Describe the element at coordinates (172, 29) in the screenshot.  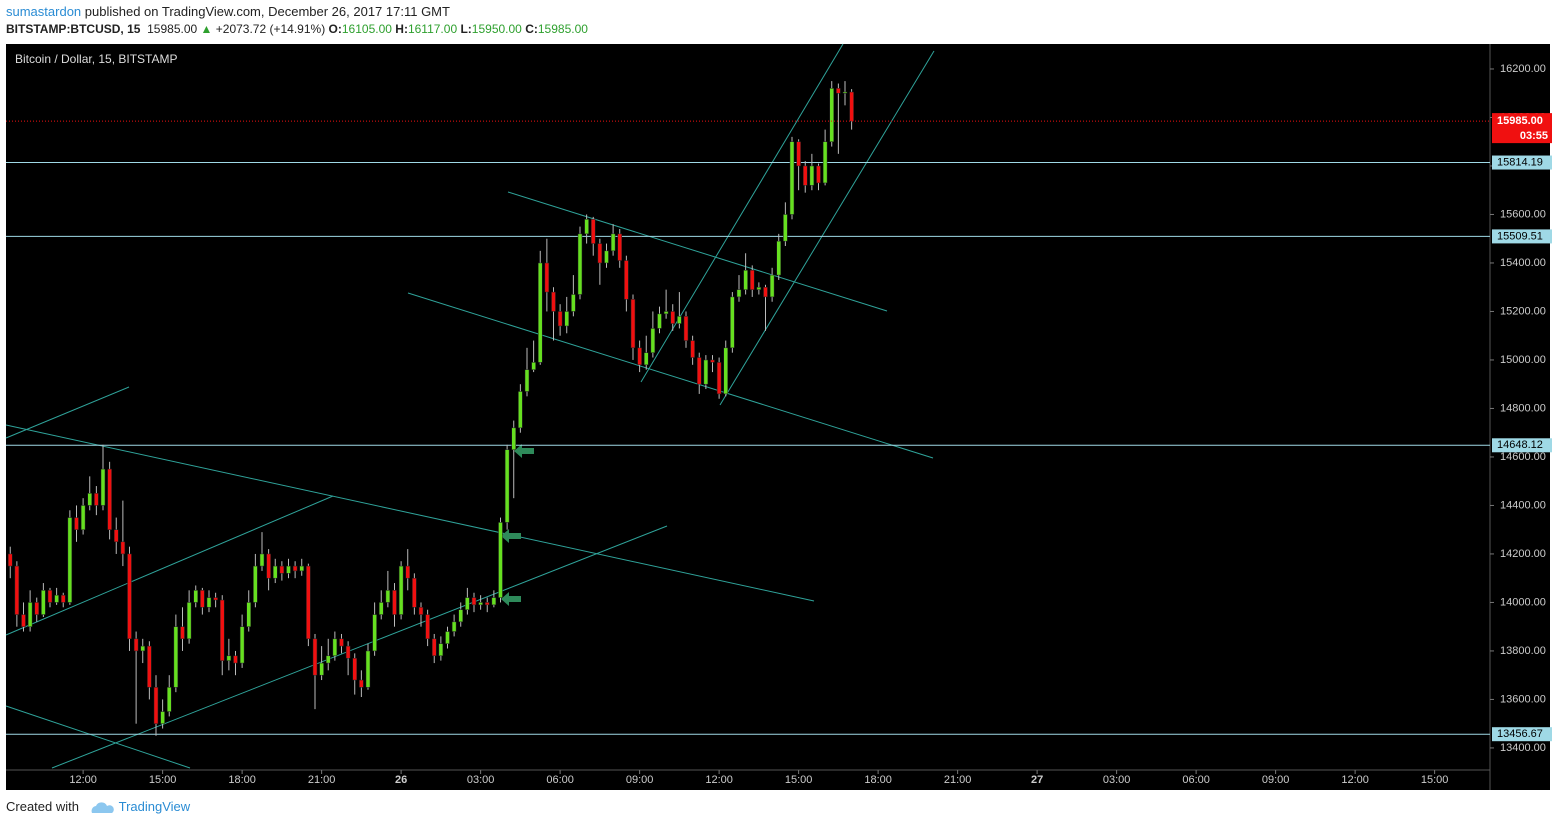
I see `price: 15985.00` at that location.